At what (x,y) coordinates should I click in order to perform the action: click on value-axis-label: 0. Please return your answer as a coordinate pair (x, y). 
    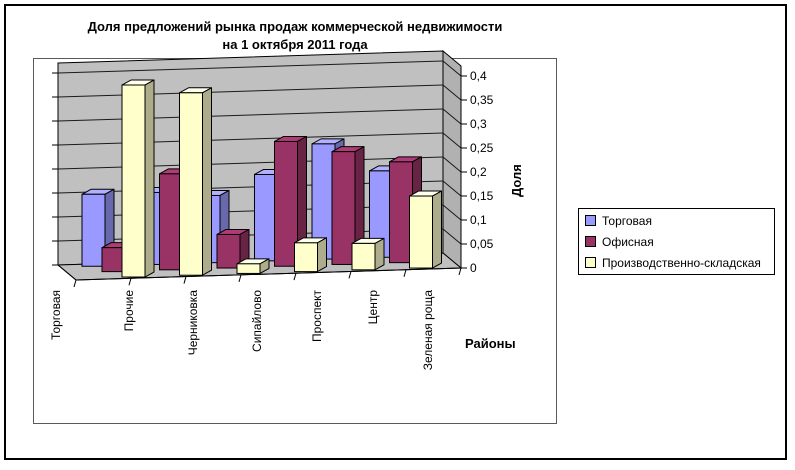
    Looking at the image, I should click on (473, 268).